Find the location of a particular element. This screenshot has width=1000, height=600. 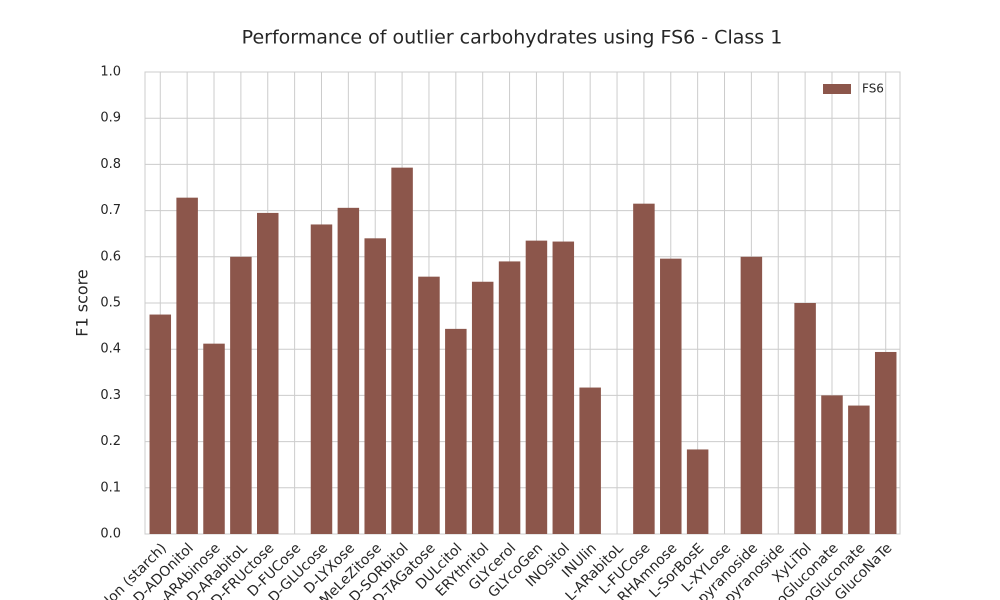

y-tick-label: 0.0 is located at coordinates (110, 534).